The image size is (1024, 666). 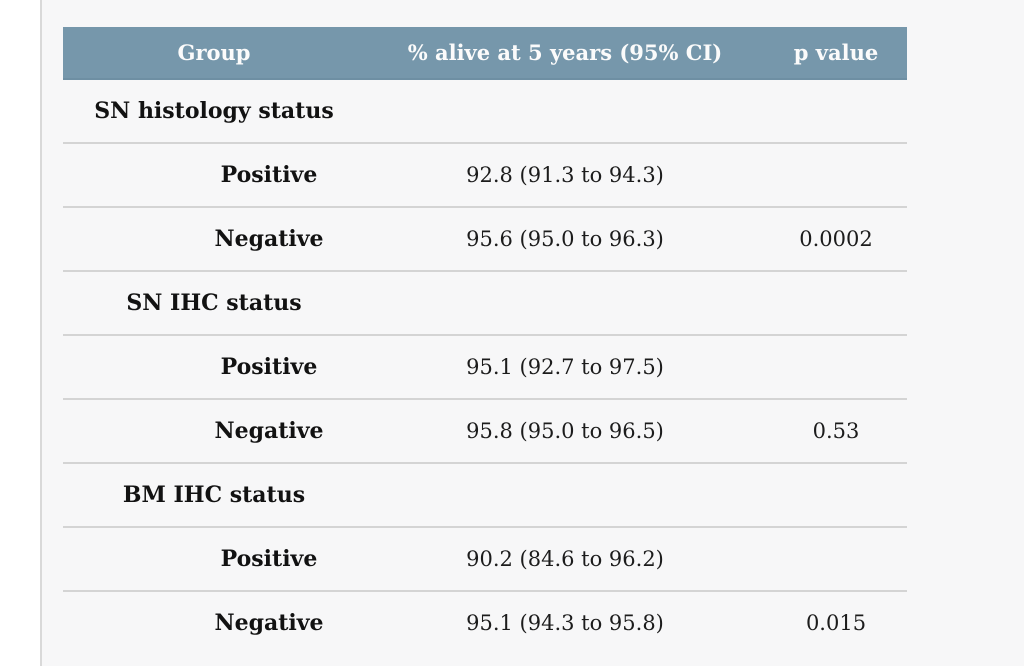 I want to click on table-row: Positive 90.2 (84.6 to 96.2), so click(x=485, y=560).